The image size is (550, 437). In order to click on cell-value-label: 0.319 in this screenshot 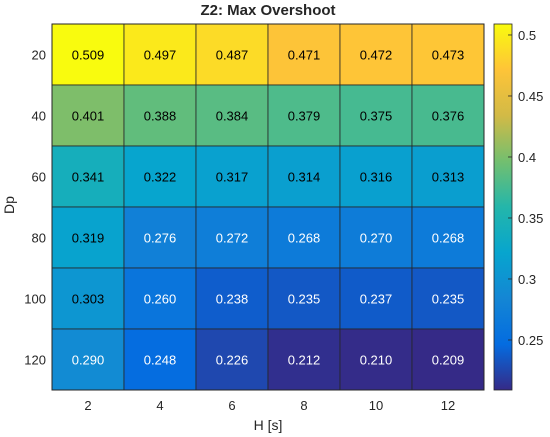, I will do `click(88, 238)`.